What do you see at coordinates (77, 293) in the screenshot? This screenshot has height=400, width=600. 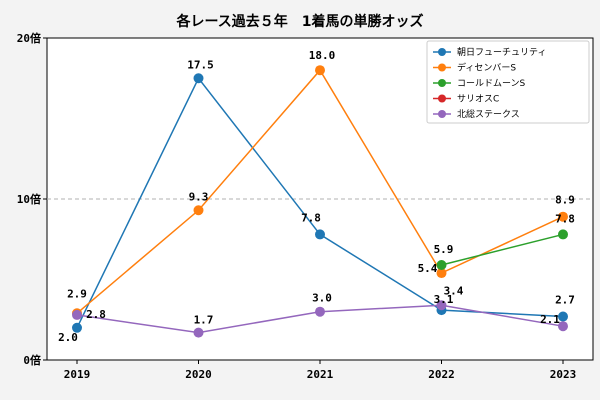 I see `data-label-1-0: 2.9` at bounding box center [77, 293].